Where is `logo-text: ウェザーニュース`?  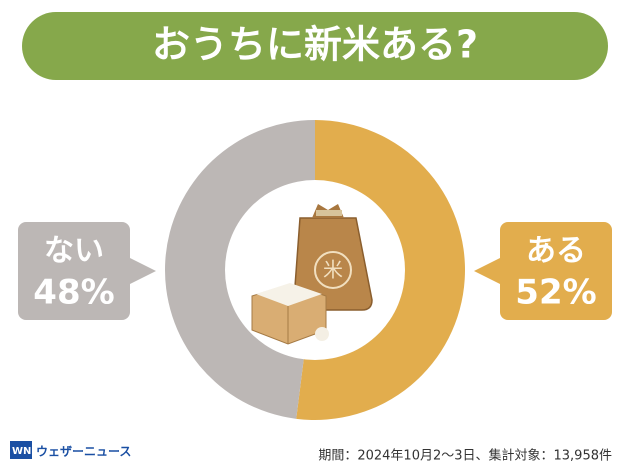 logo-text: ウェザーニュース is located at coordinates (83, 452).